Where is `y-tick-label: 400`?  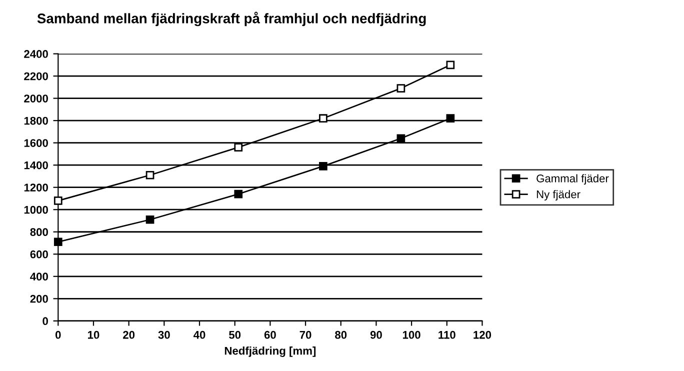
y-tick-label: 400 is located at coordinates (39, 276).